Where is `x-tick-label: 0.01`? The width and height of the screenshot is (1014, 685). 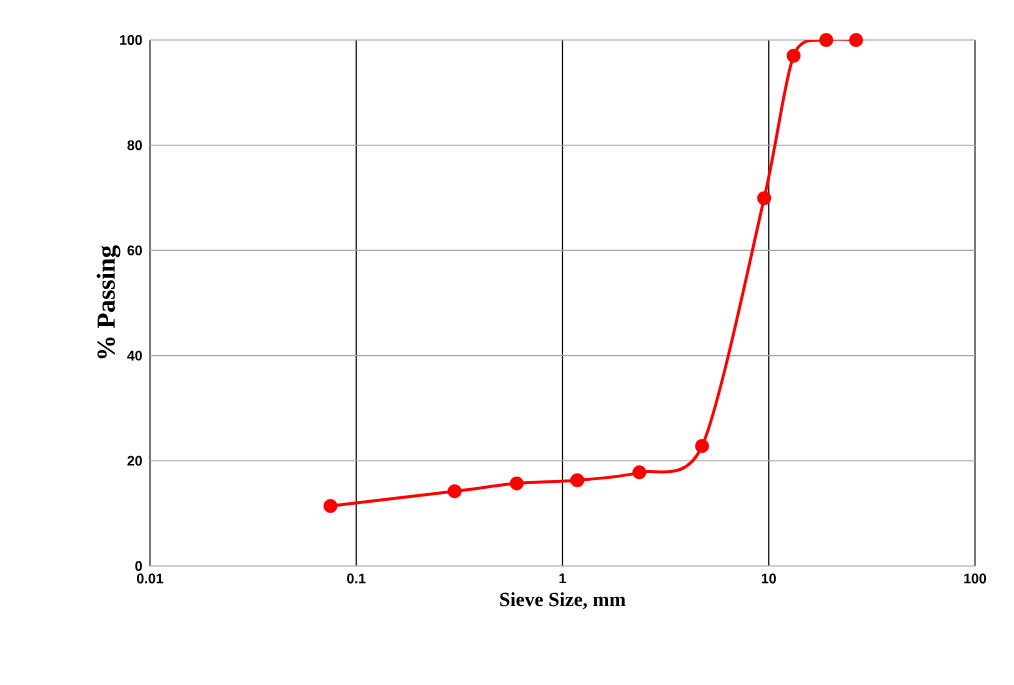
x-tick-label: 0.01 is located at coordinates (150, 578).